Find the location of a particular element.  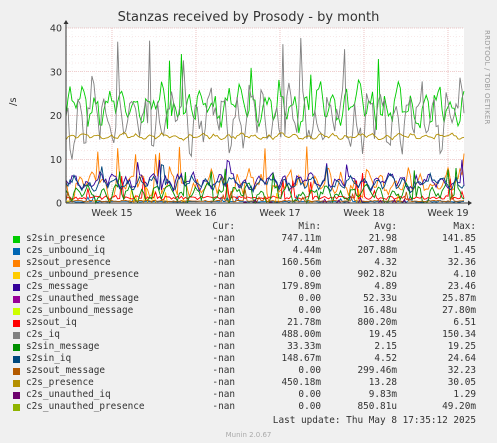

legend-min: 488.00m is located at coordinates (301, 334).